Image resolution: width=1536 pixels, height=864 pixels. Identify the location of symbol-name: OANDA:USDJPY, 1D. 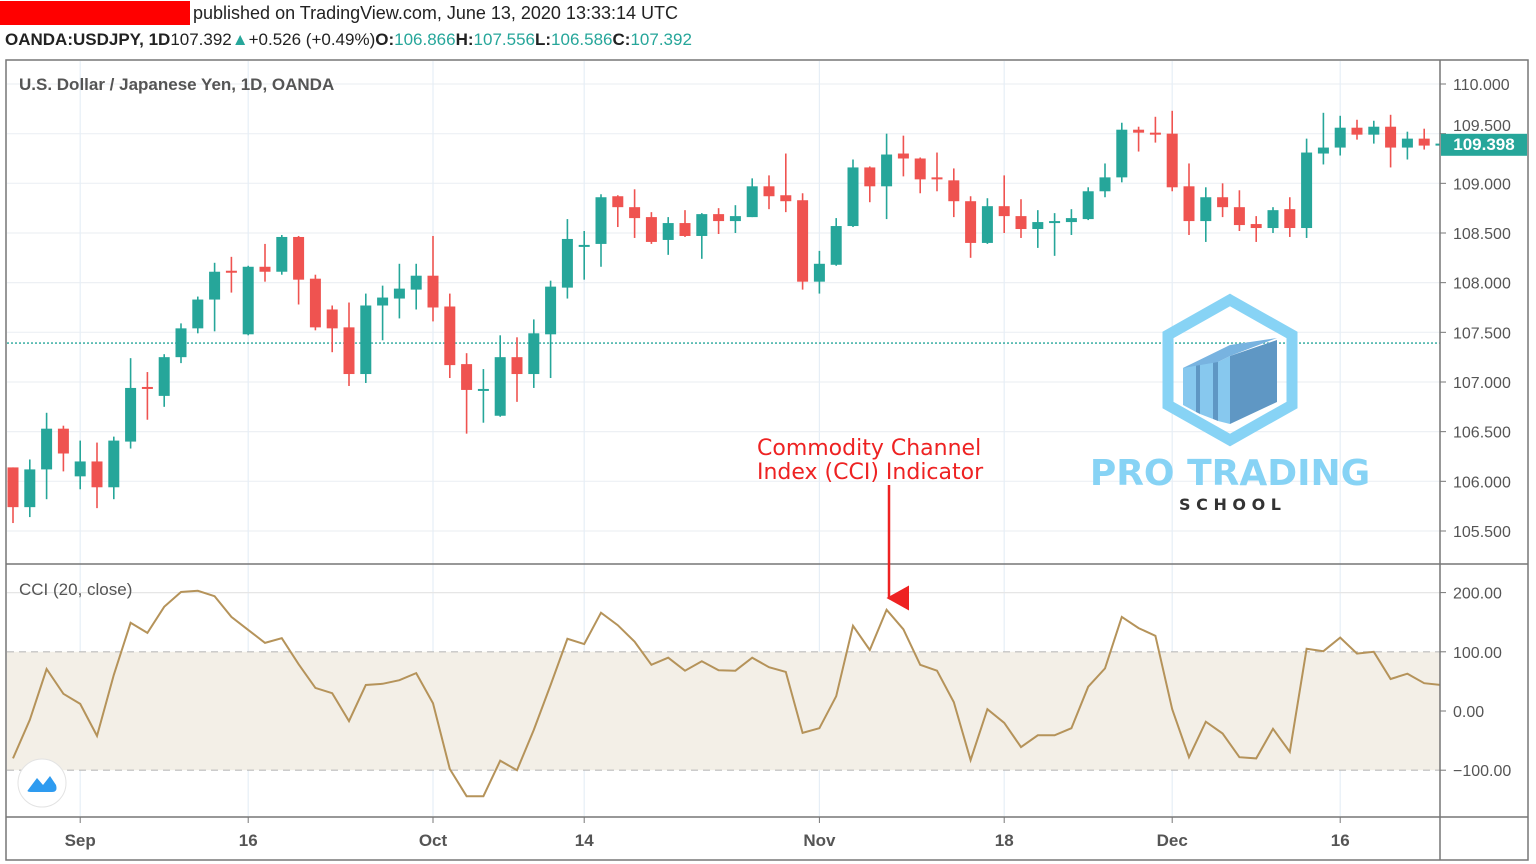
(88, 39).